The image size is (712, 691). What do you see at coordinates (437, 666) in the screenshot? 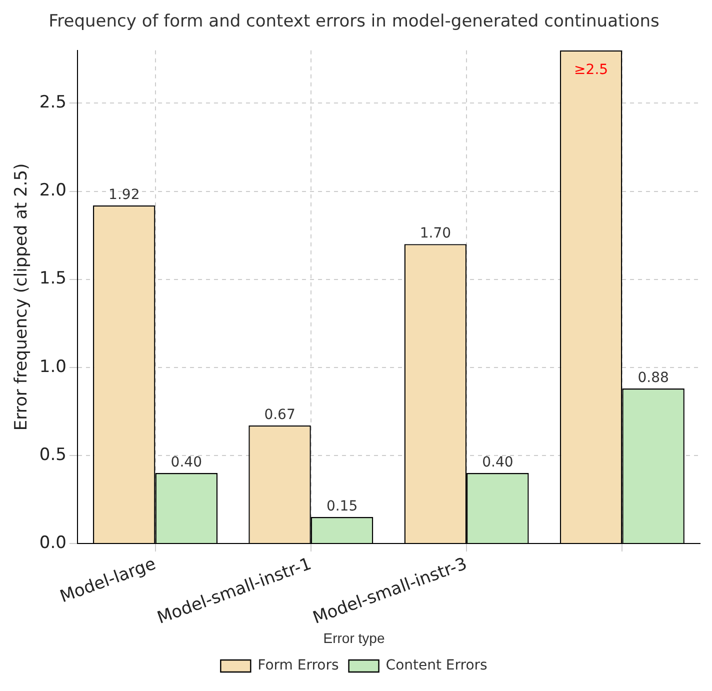
I see `legend-label: Content Errors` at bounding box center [437, 666].